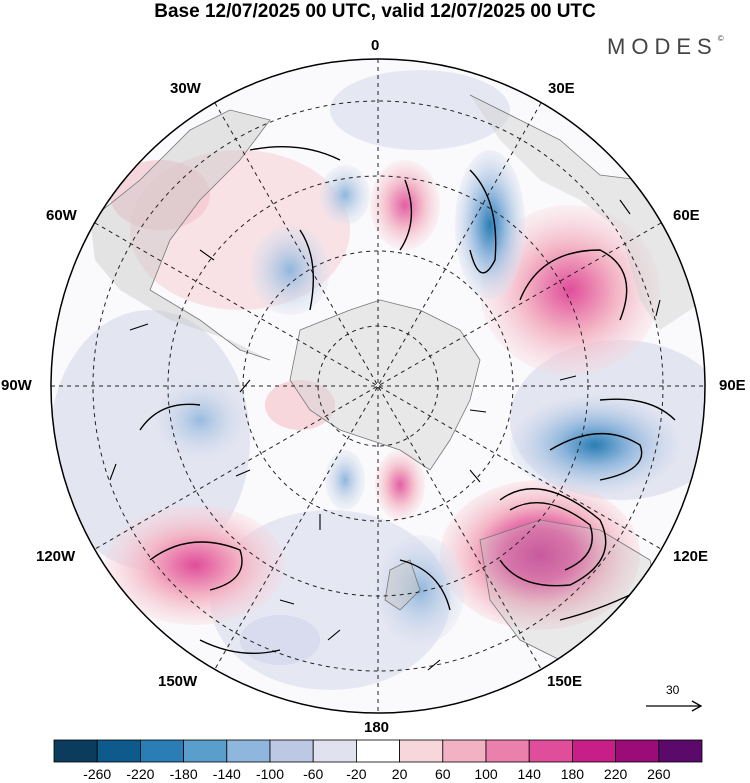 This screenshot has width=750, height=783. What do you see at coordinates (180, 235) in the screenshot?
I see `south-america-land` at bounding box center [180, 235].